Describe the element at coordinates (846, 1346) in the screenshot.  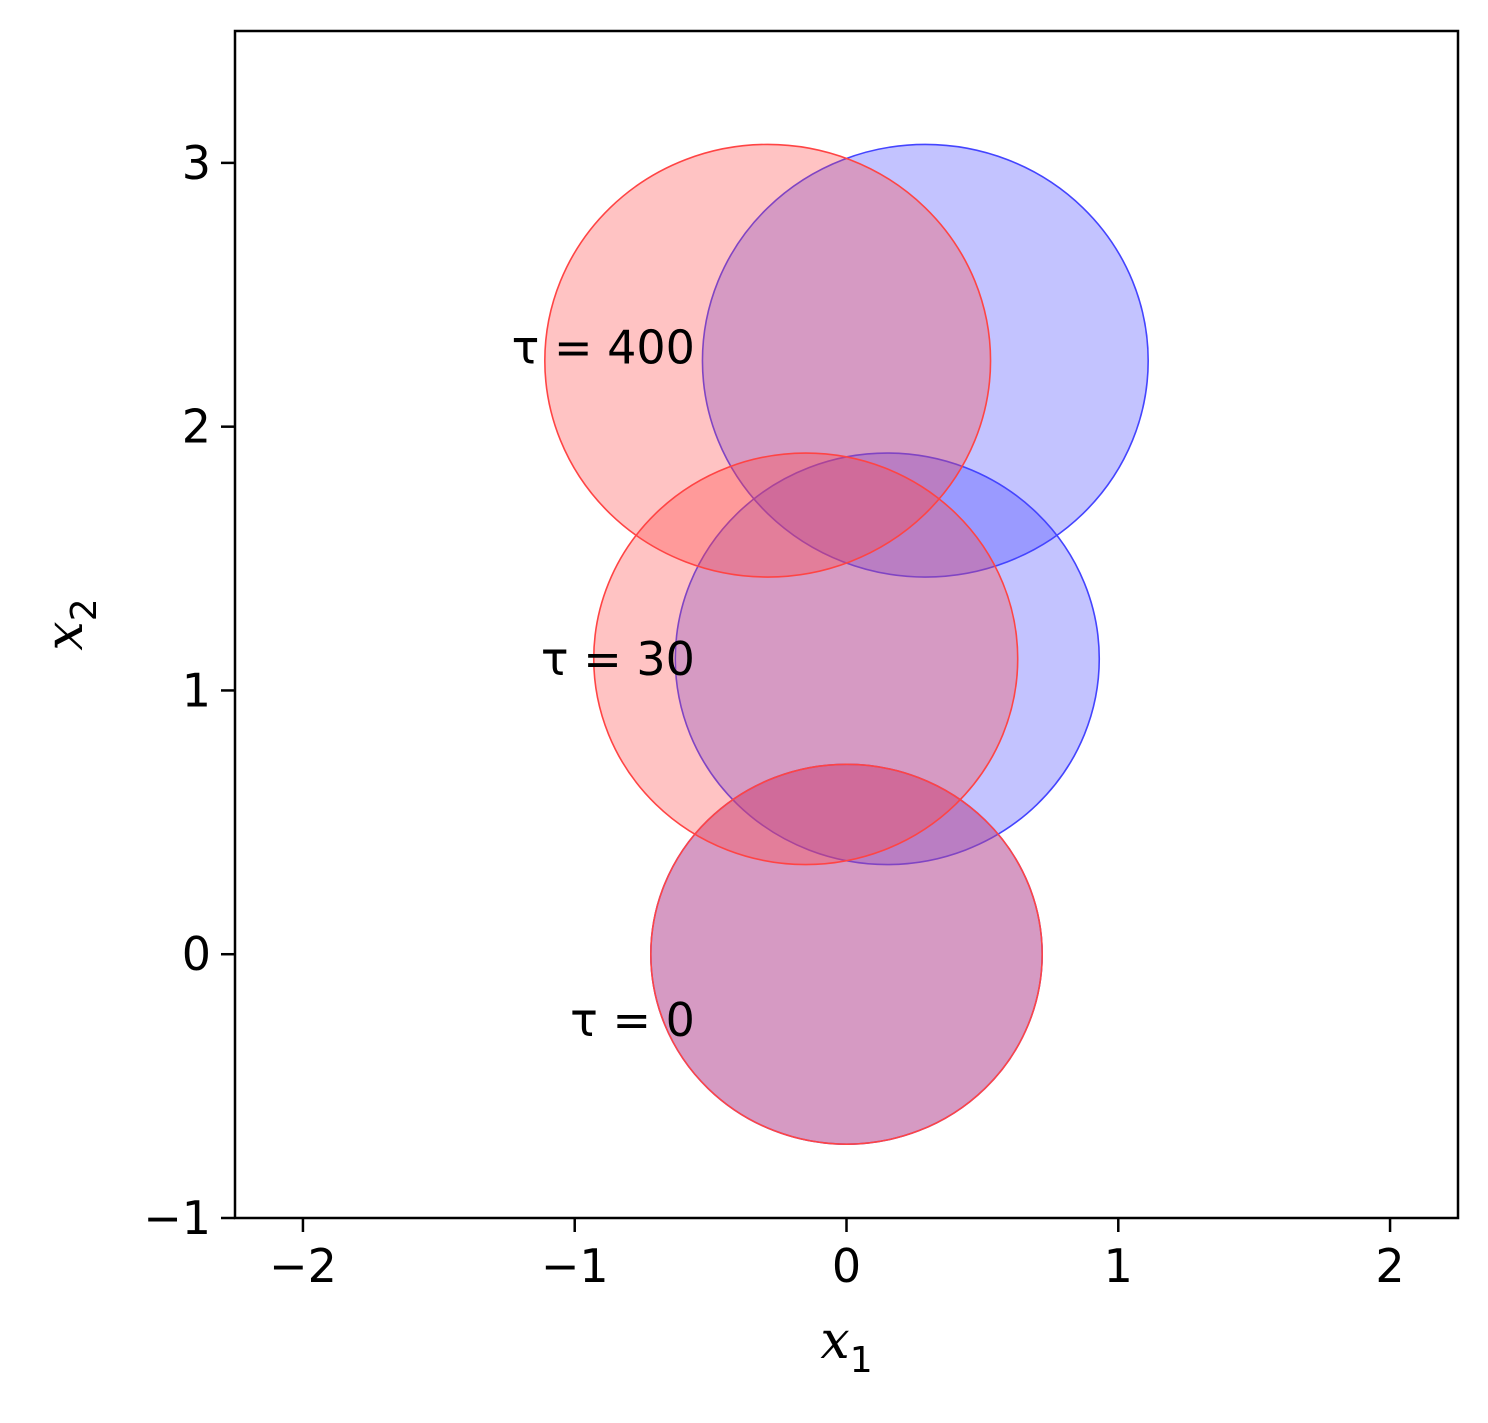
I see `x-axis-label: x1` at that location.